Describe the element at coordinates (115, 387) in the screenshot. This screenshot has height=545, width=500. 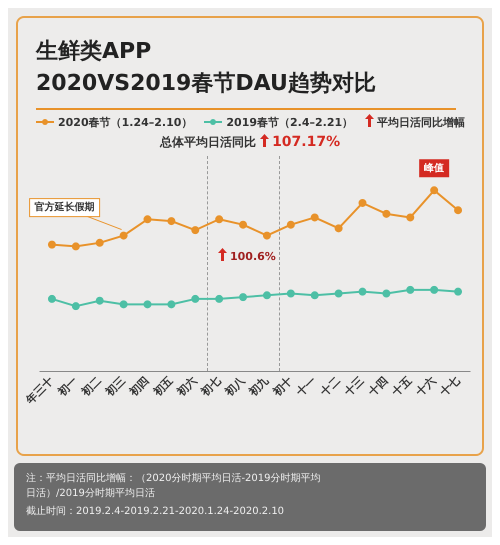
I see `x-tick-label: 初三` at that location.